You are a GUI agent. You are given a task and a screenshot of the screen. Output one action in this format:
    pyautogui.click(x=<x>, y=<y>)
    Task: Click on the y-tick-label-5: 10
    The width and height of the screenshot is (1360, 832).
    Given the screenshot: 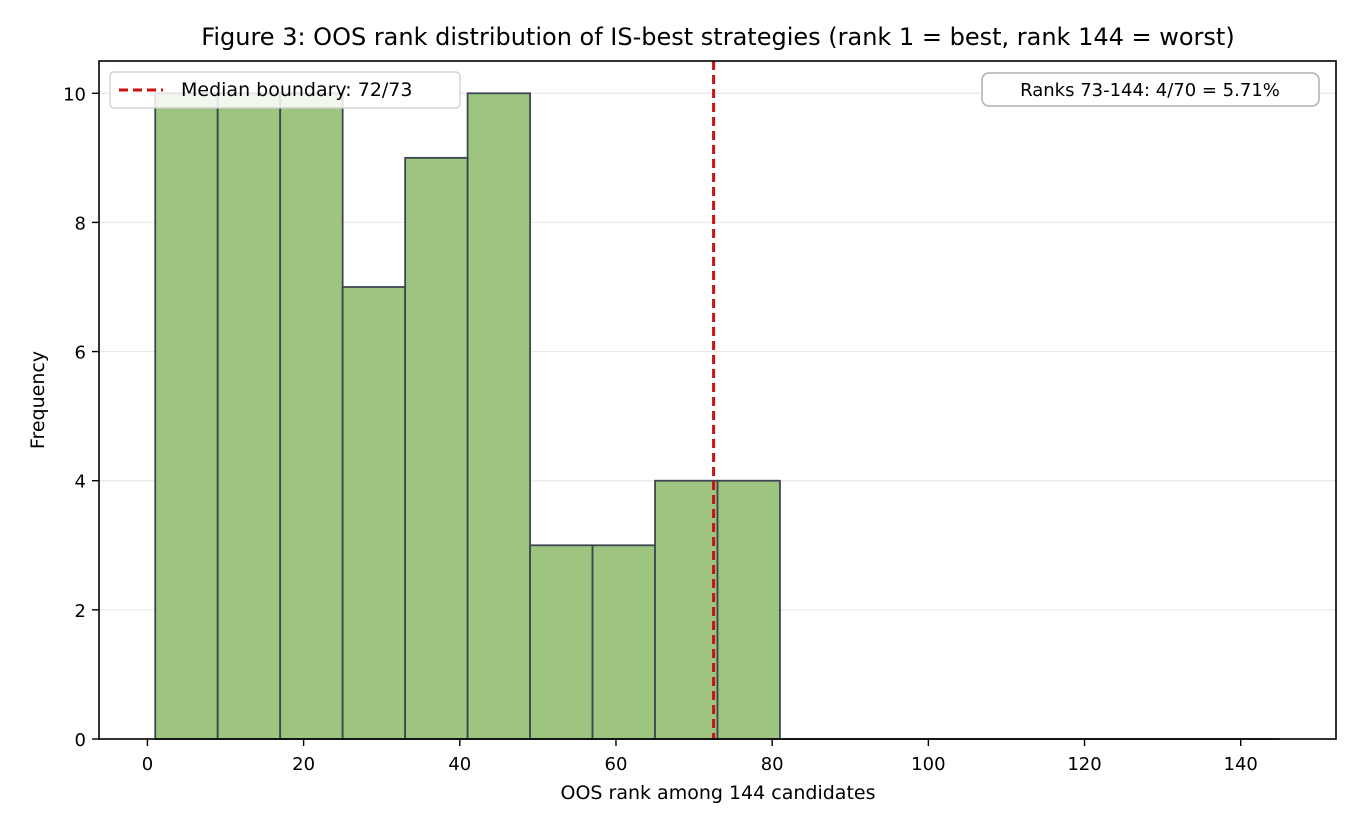 What is the action you would take?
    pyautogui.click(x=74, y=94)
    